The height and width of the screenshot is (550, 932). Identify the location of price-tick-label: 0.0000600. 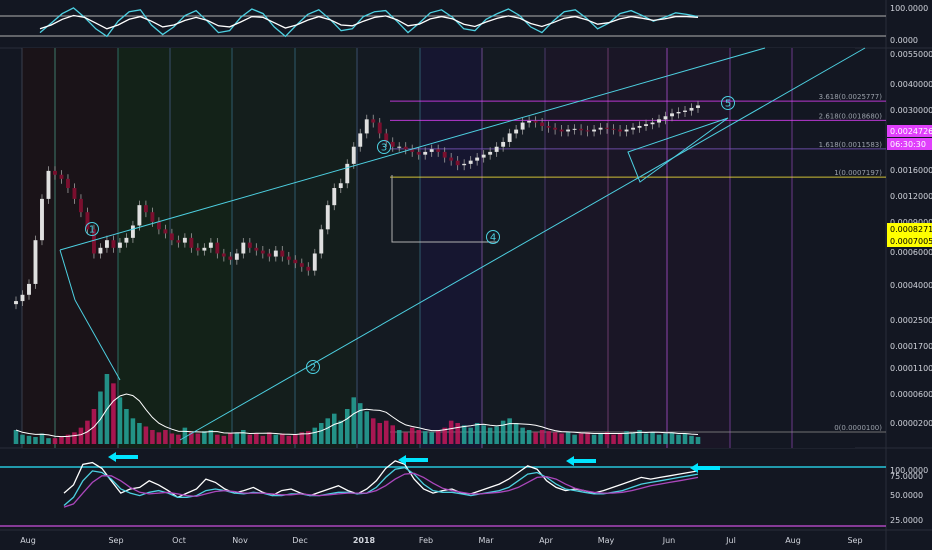
(911, 394).